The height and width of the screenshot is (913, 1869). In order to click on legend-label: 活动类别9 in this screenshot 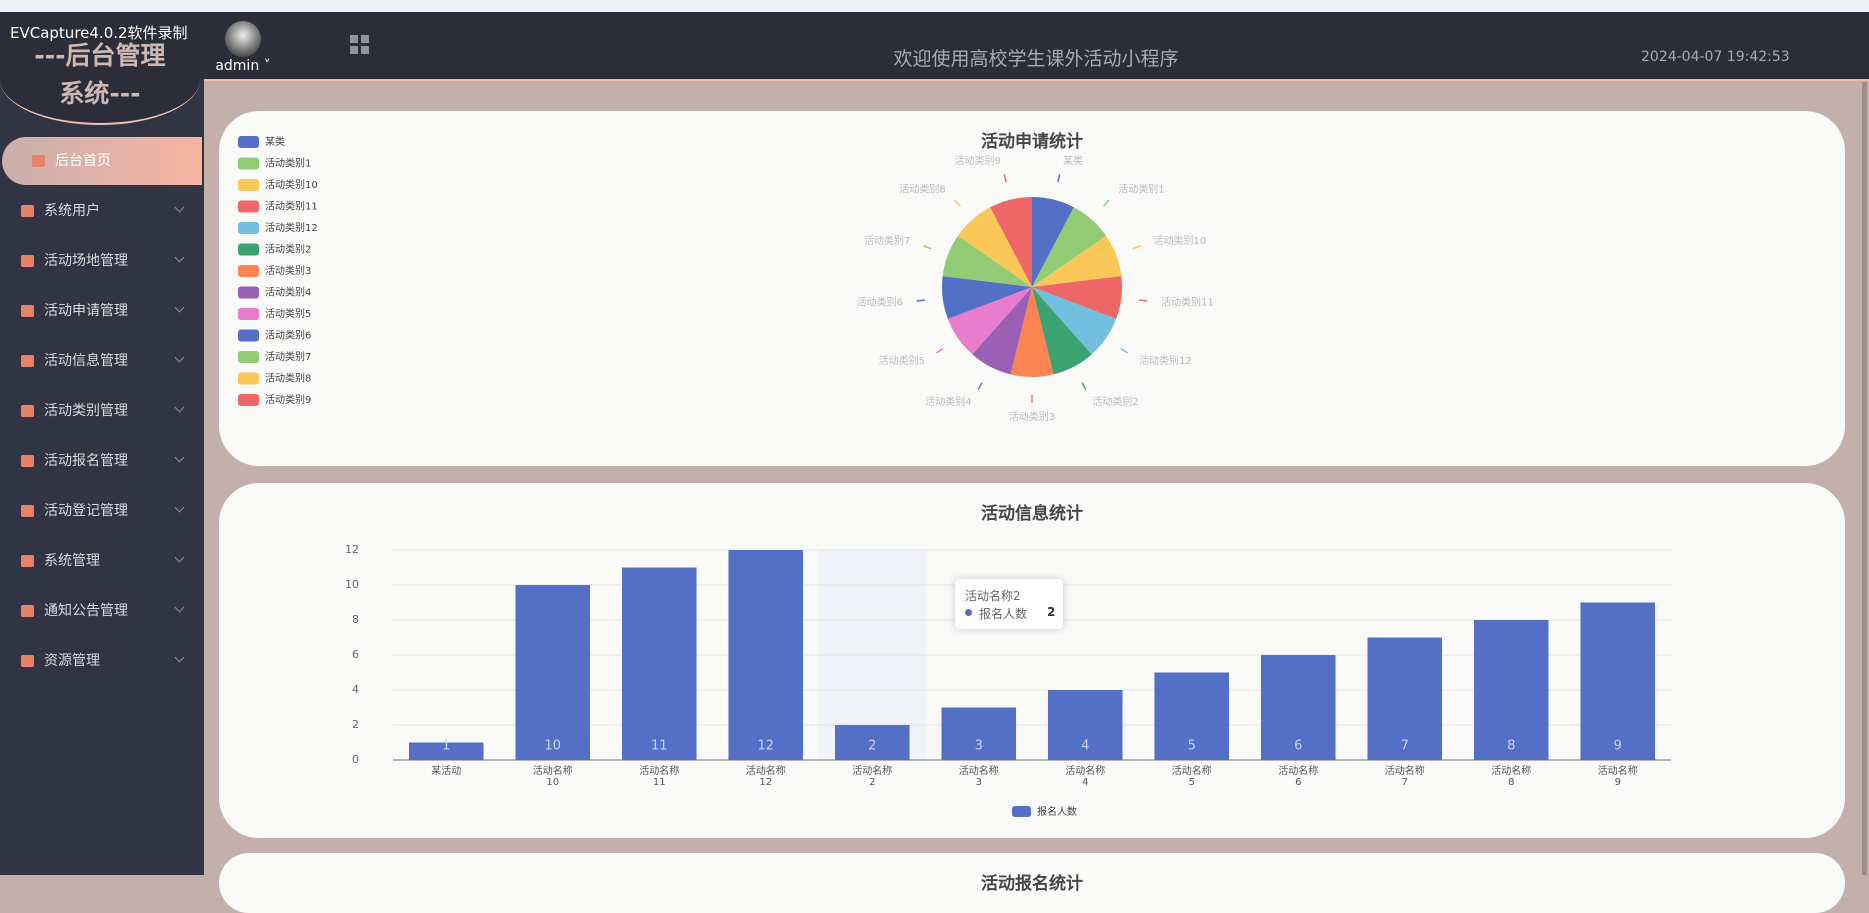, I will do `click(288, 399)`.